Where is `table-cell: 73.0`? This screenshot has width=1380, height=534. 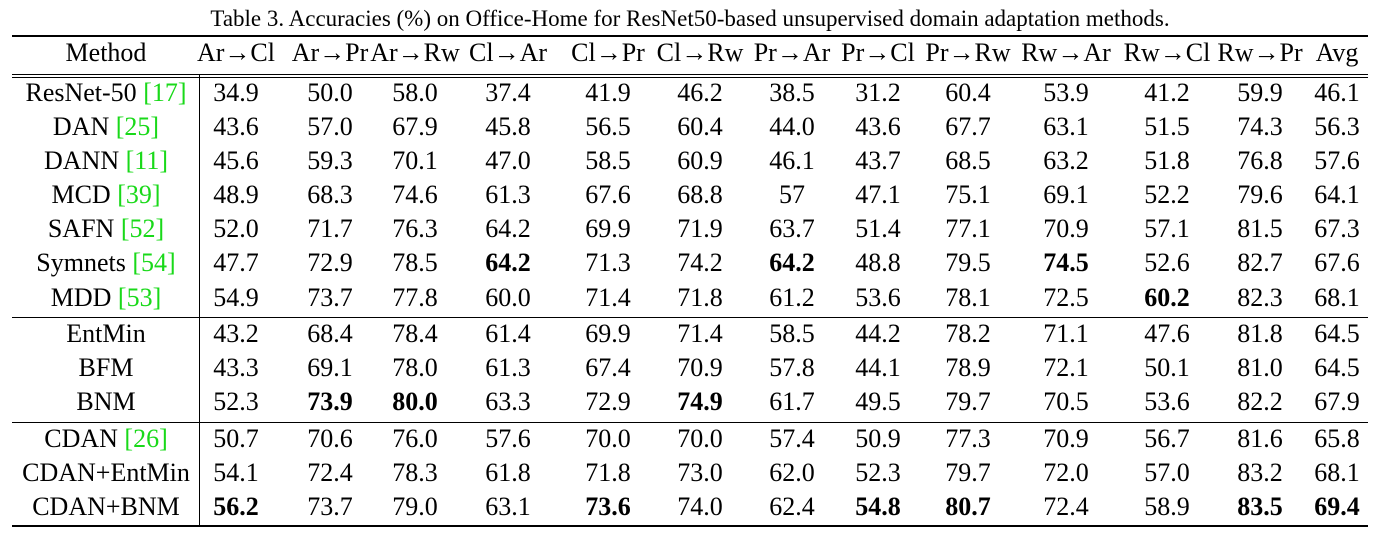 table-cell: 73.0 is located at coordinates (700, 472).